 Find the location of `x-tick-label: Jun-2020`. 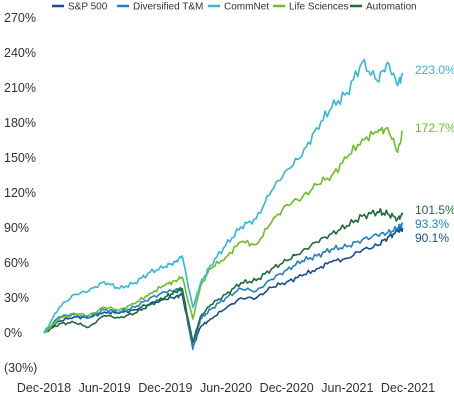

x-tick-label: Jun-2020 is located at coordinates (226, 388).